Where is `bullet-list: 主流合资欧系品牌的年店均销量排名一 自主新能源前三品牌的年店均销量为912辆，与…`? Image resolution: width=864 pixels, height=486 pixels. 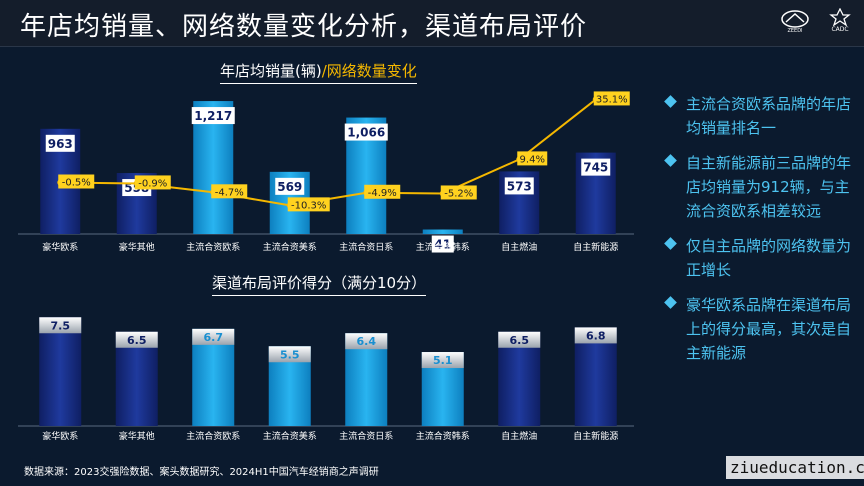
bullet-list: 主流合资欧系品牌的年店均销量排名一 自主新能源前三品牌的年店均销量为912辆，与… is located at coordinates (760, 234).